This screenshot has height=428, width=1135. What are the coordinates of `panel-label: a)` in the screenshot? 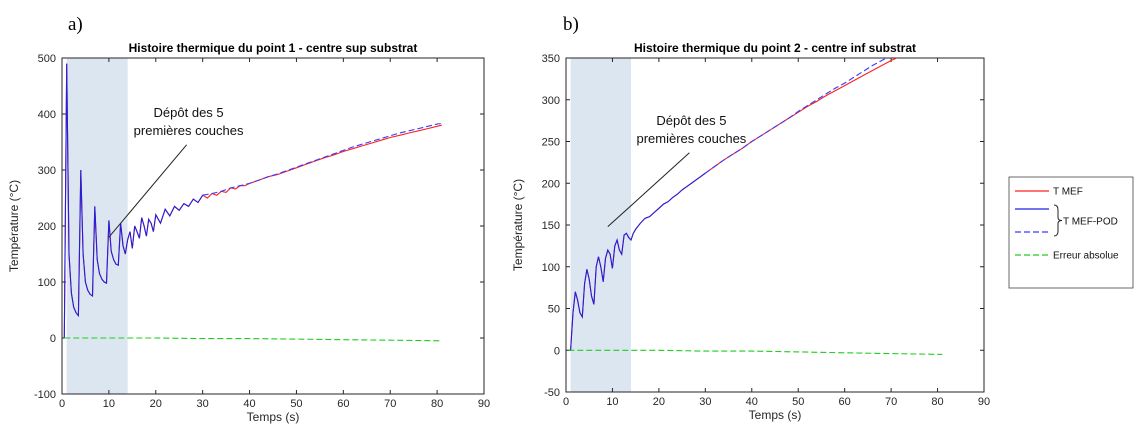 It's located at (75, 24).